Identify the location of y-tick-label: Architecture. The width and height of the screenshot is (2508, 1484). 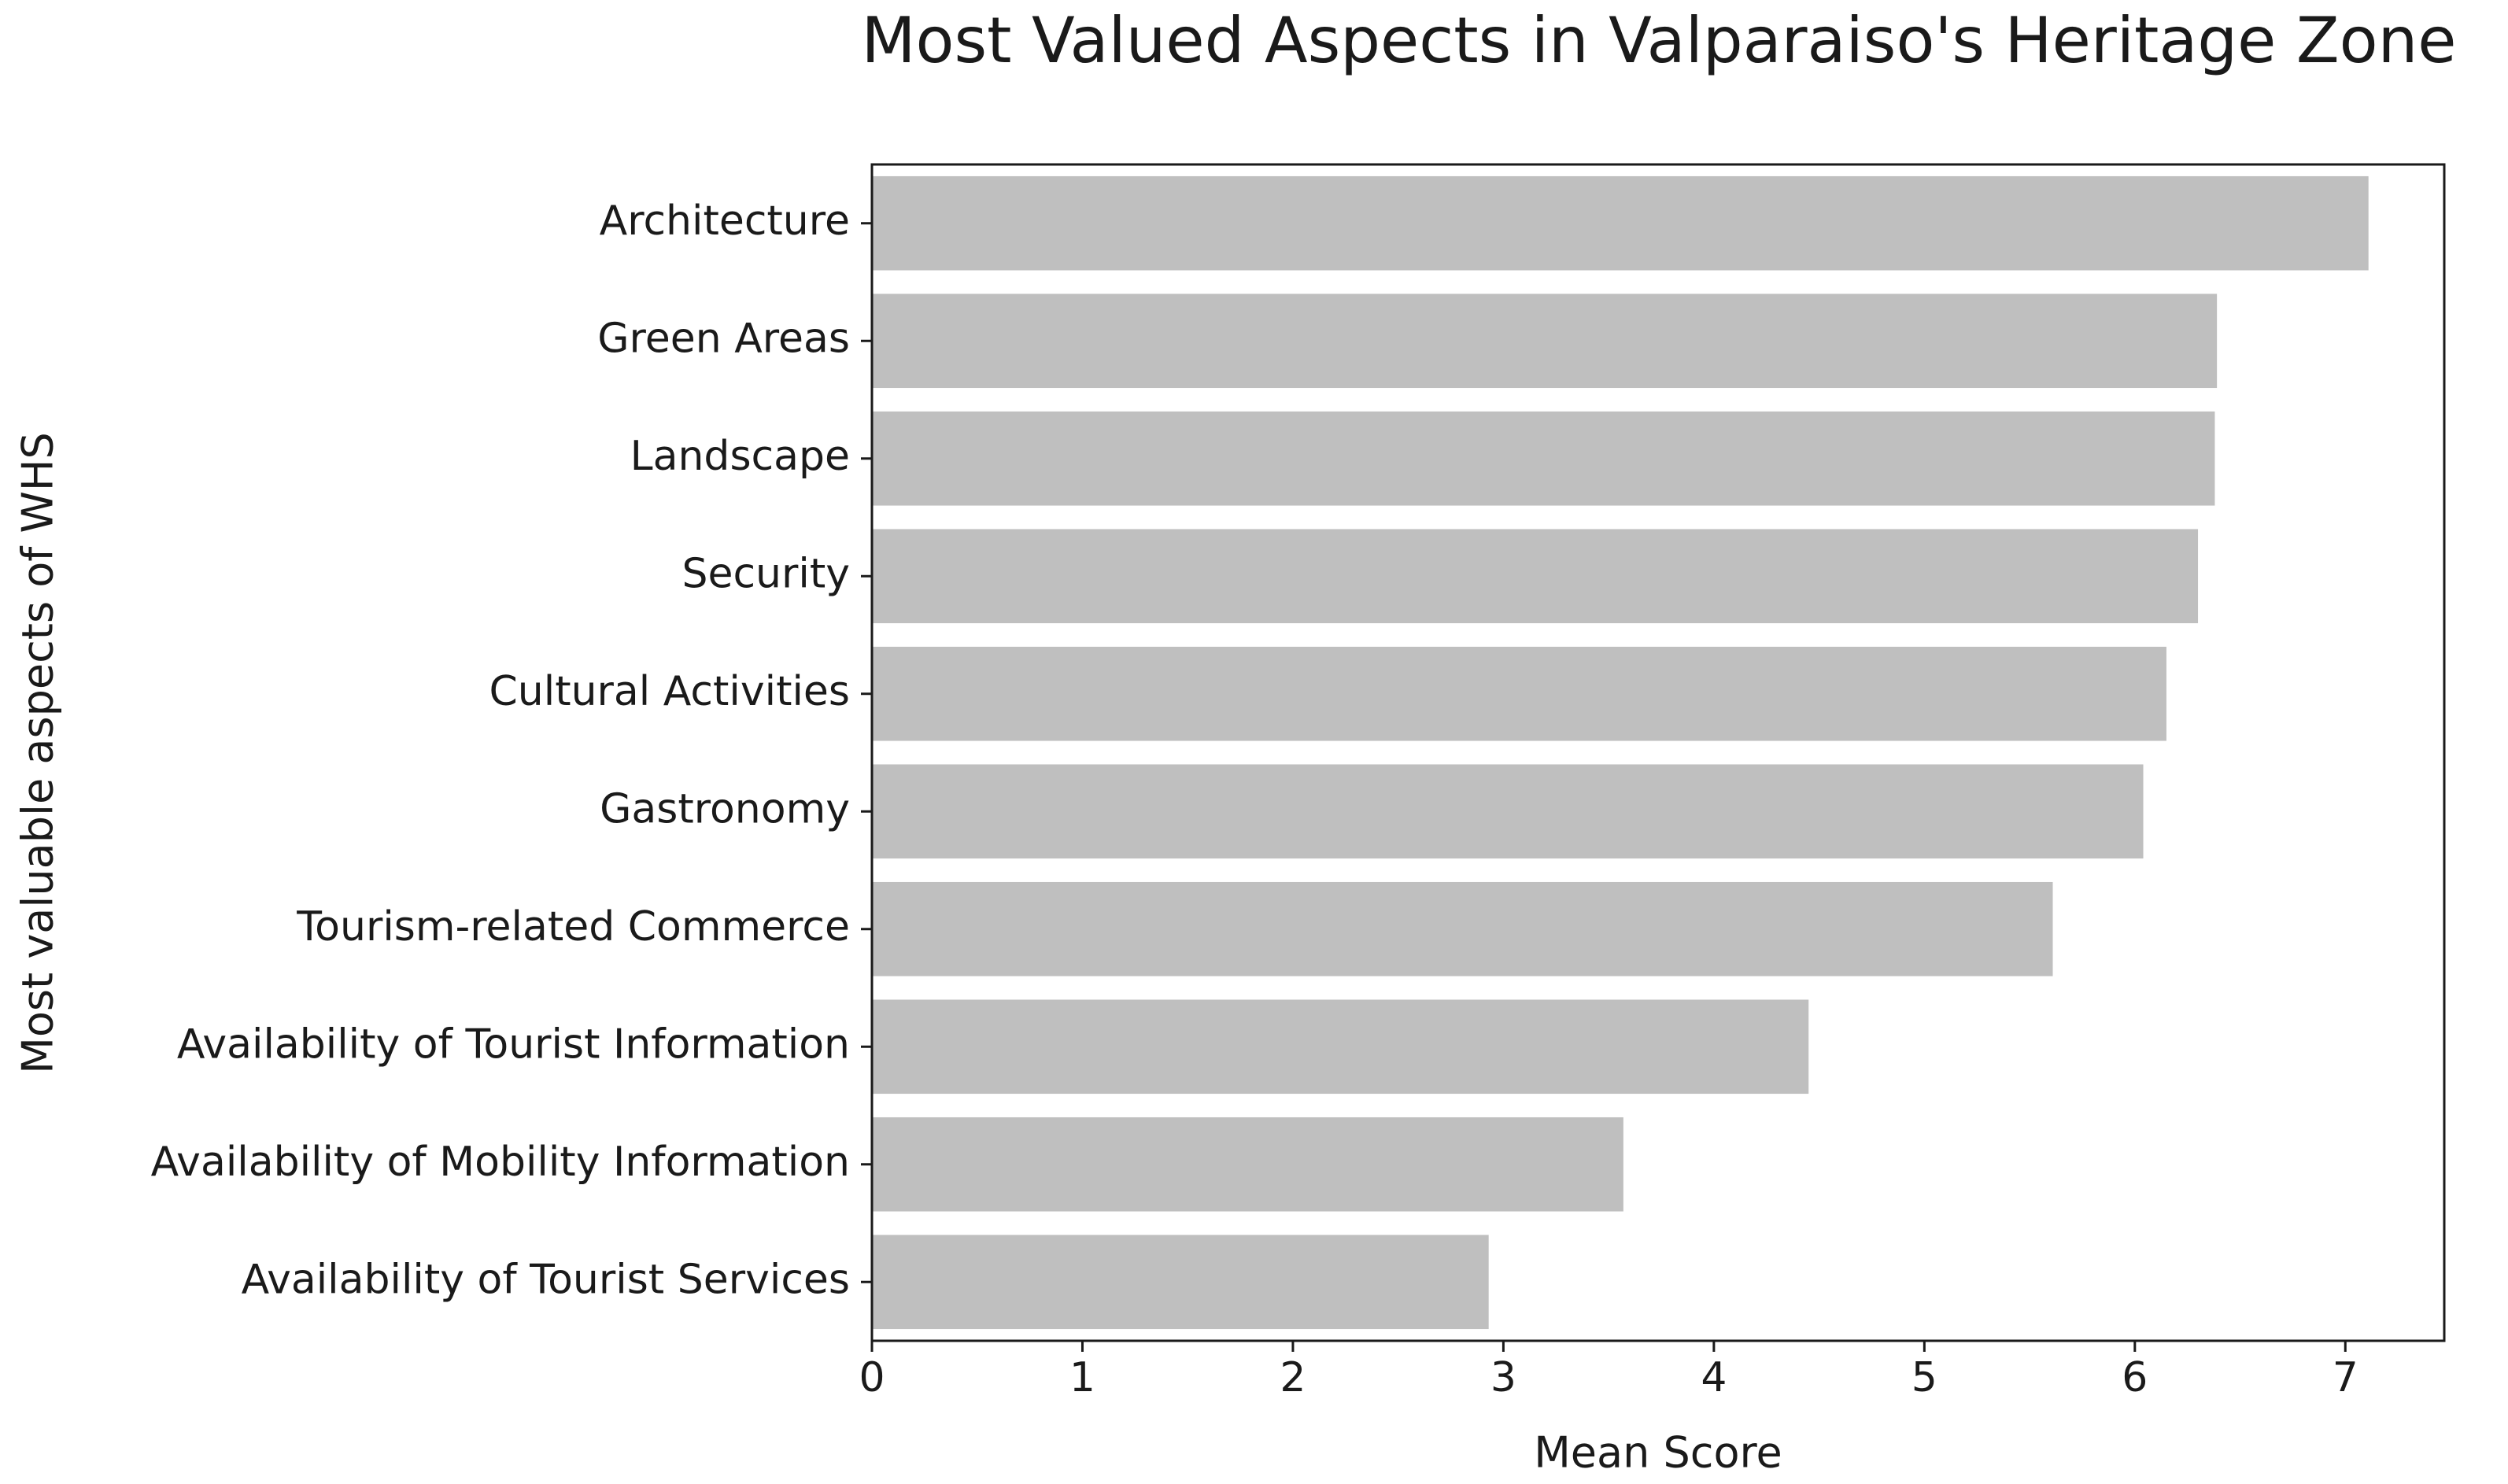
(725, 221).